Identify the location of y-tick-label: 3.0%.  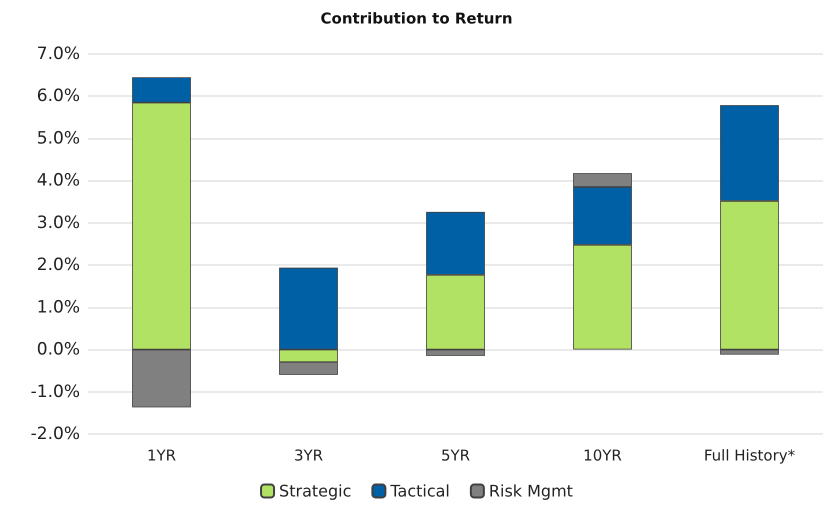
(58, 222).